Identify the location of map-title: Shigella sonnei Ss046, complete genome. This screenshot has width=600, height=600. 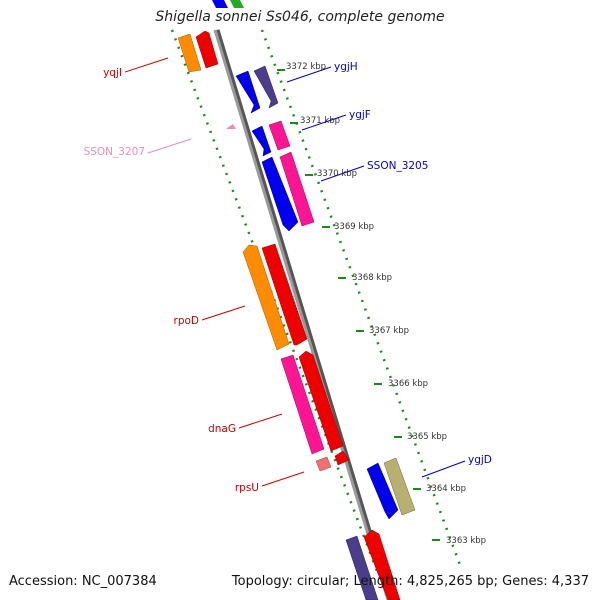
(300, 17).